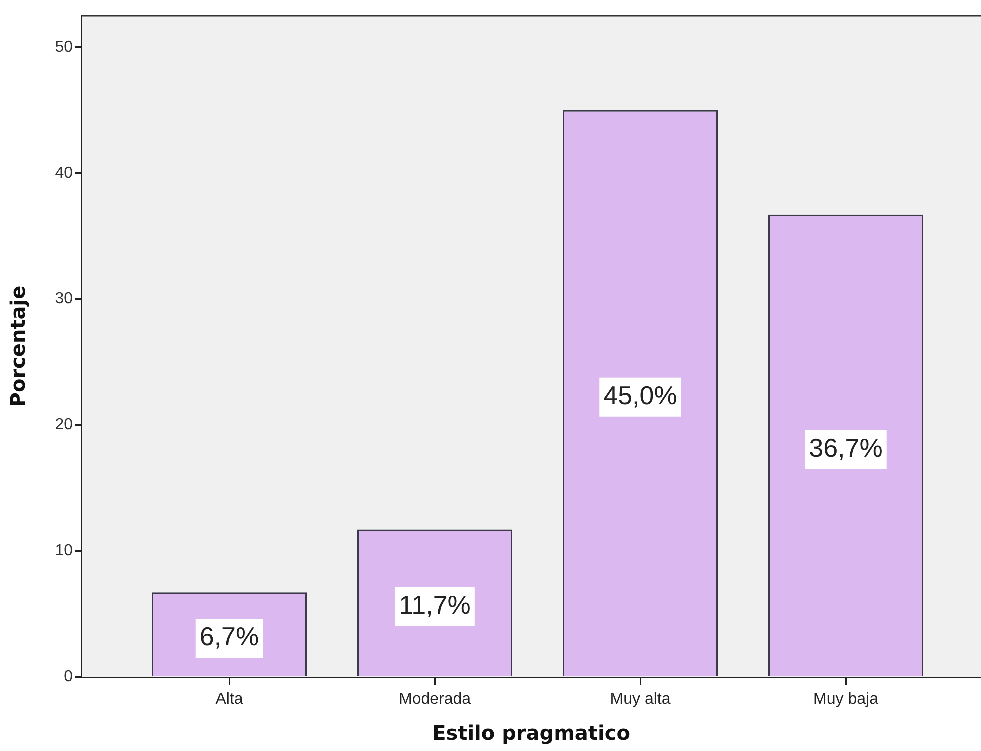  Describe the element at coordinates (640, 699) in the screenshot. I see `x-tick-label: Muy alta` at that location.